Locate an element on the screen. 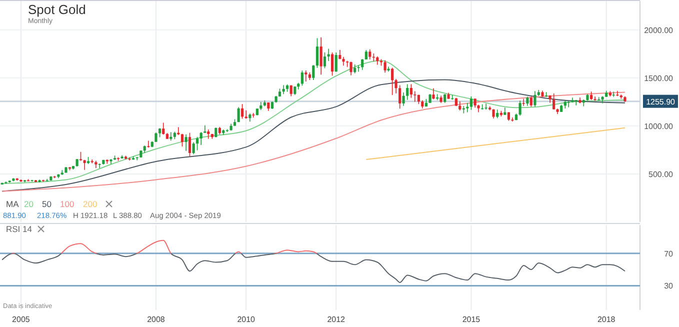 This screenshot has width=679, height=327. series-label: 100 is located at coordinates (67, 204).